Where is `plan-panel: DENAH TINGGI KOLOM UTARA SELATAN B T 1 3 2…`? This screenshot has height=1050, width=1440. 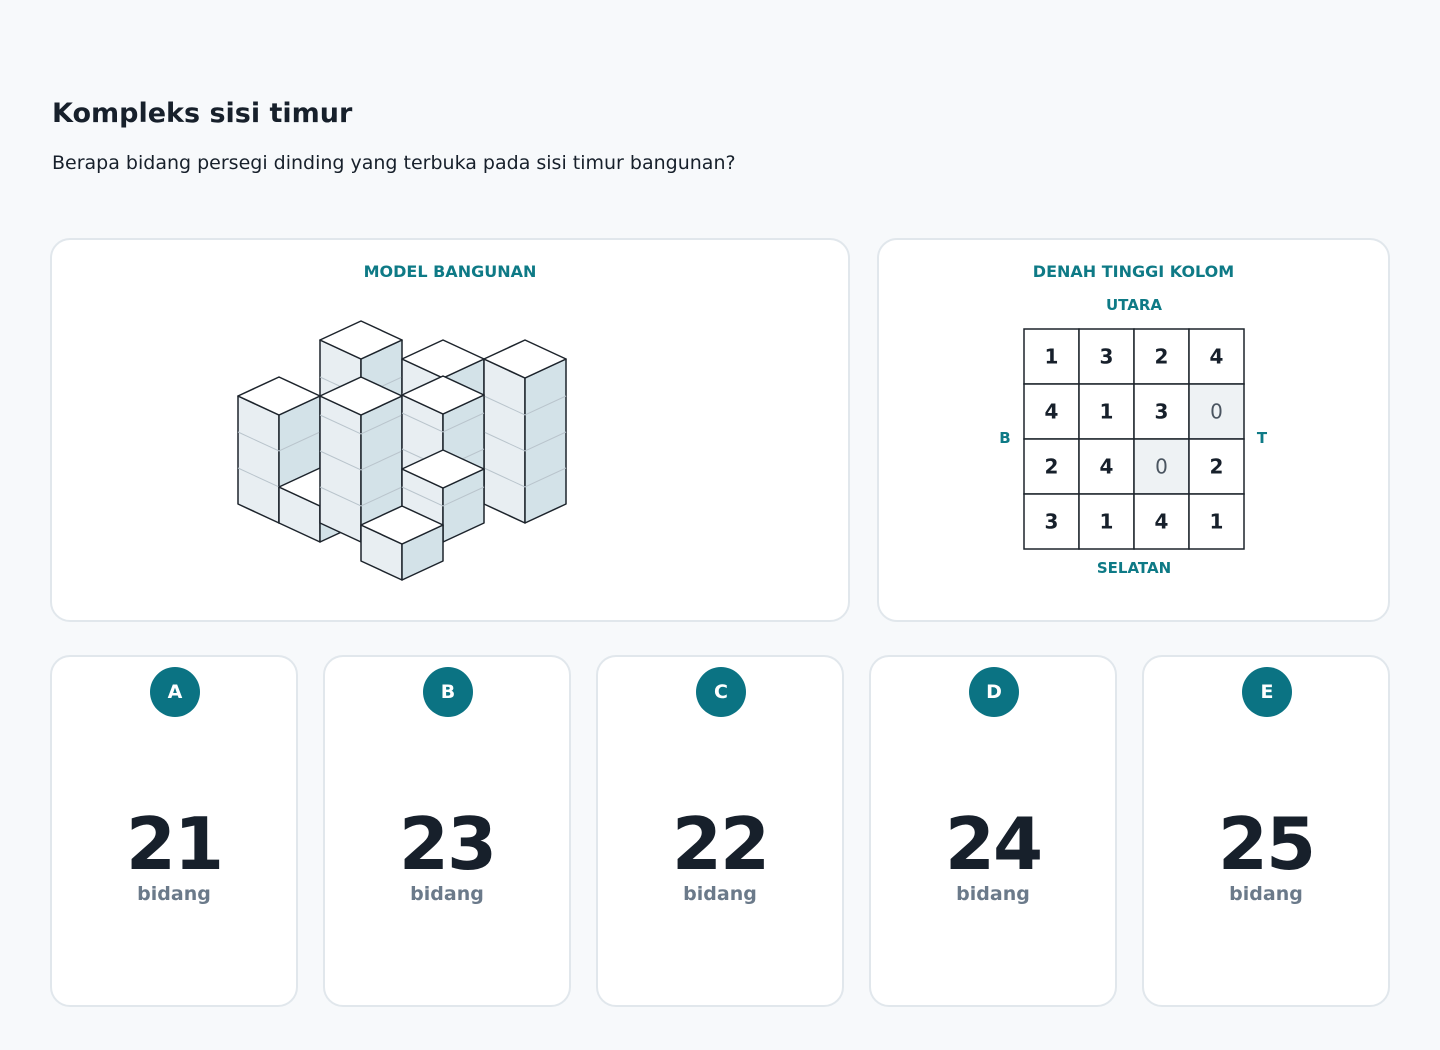 plan-panel: DENAH TINGGI KOLOM UTARA SELATAN B T 1 3 2… is located at coordinates (1133, 430).